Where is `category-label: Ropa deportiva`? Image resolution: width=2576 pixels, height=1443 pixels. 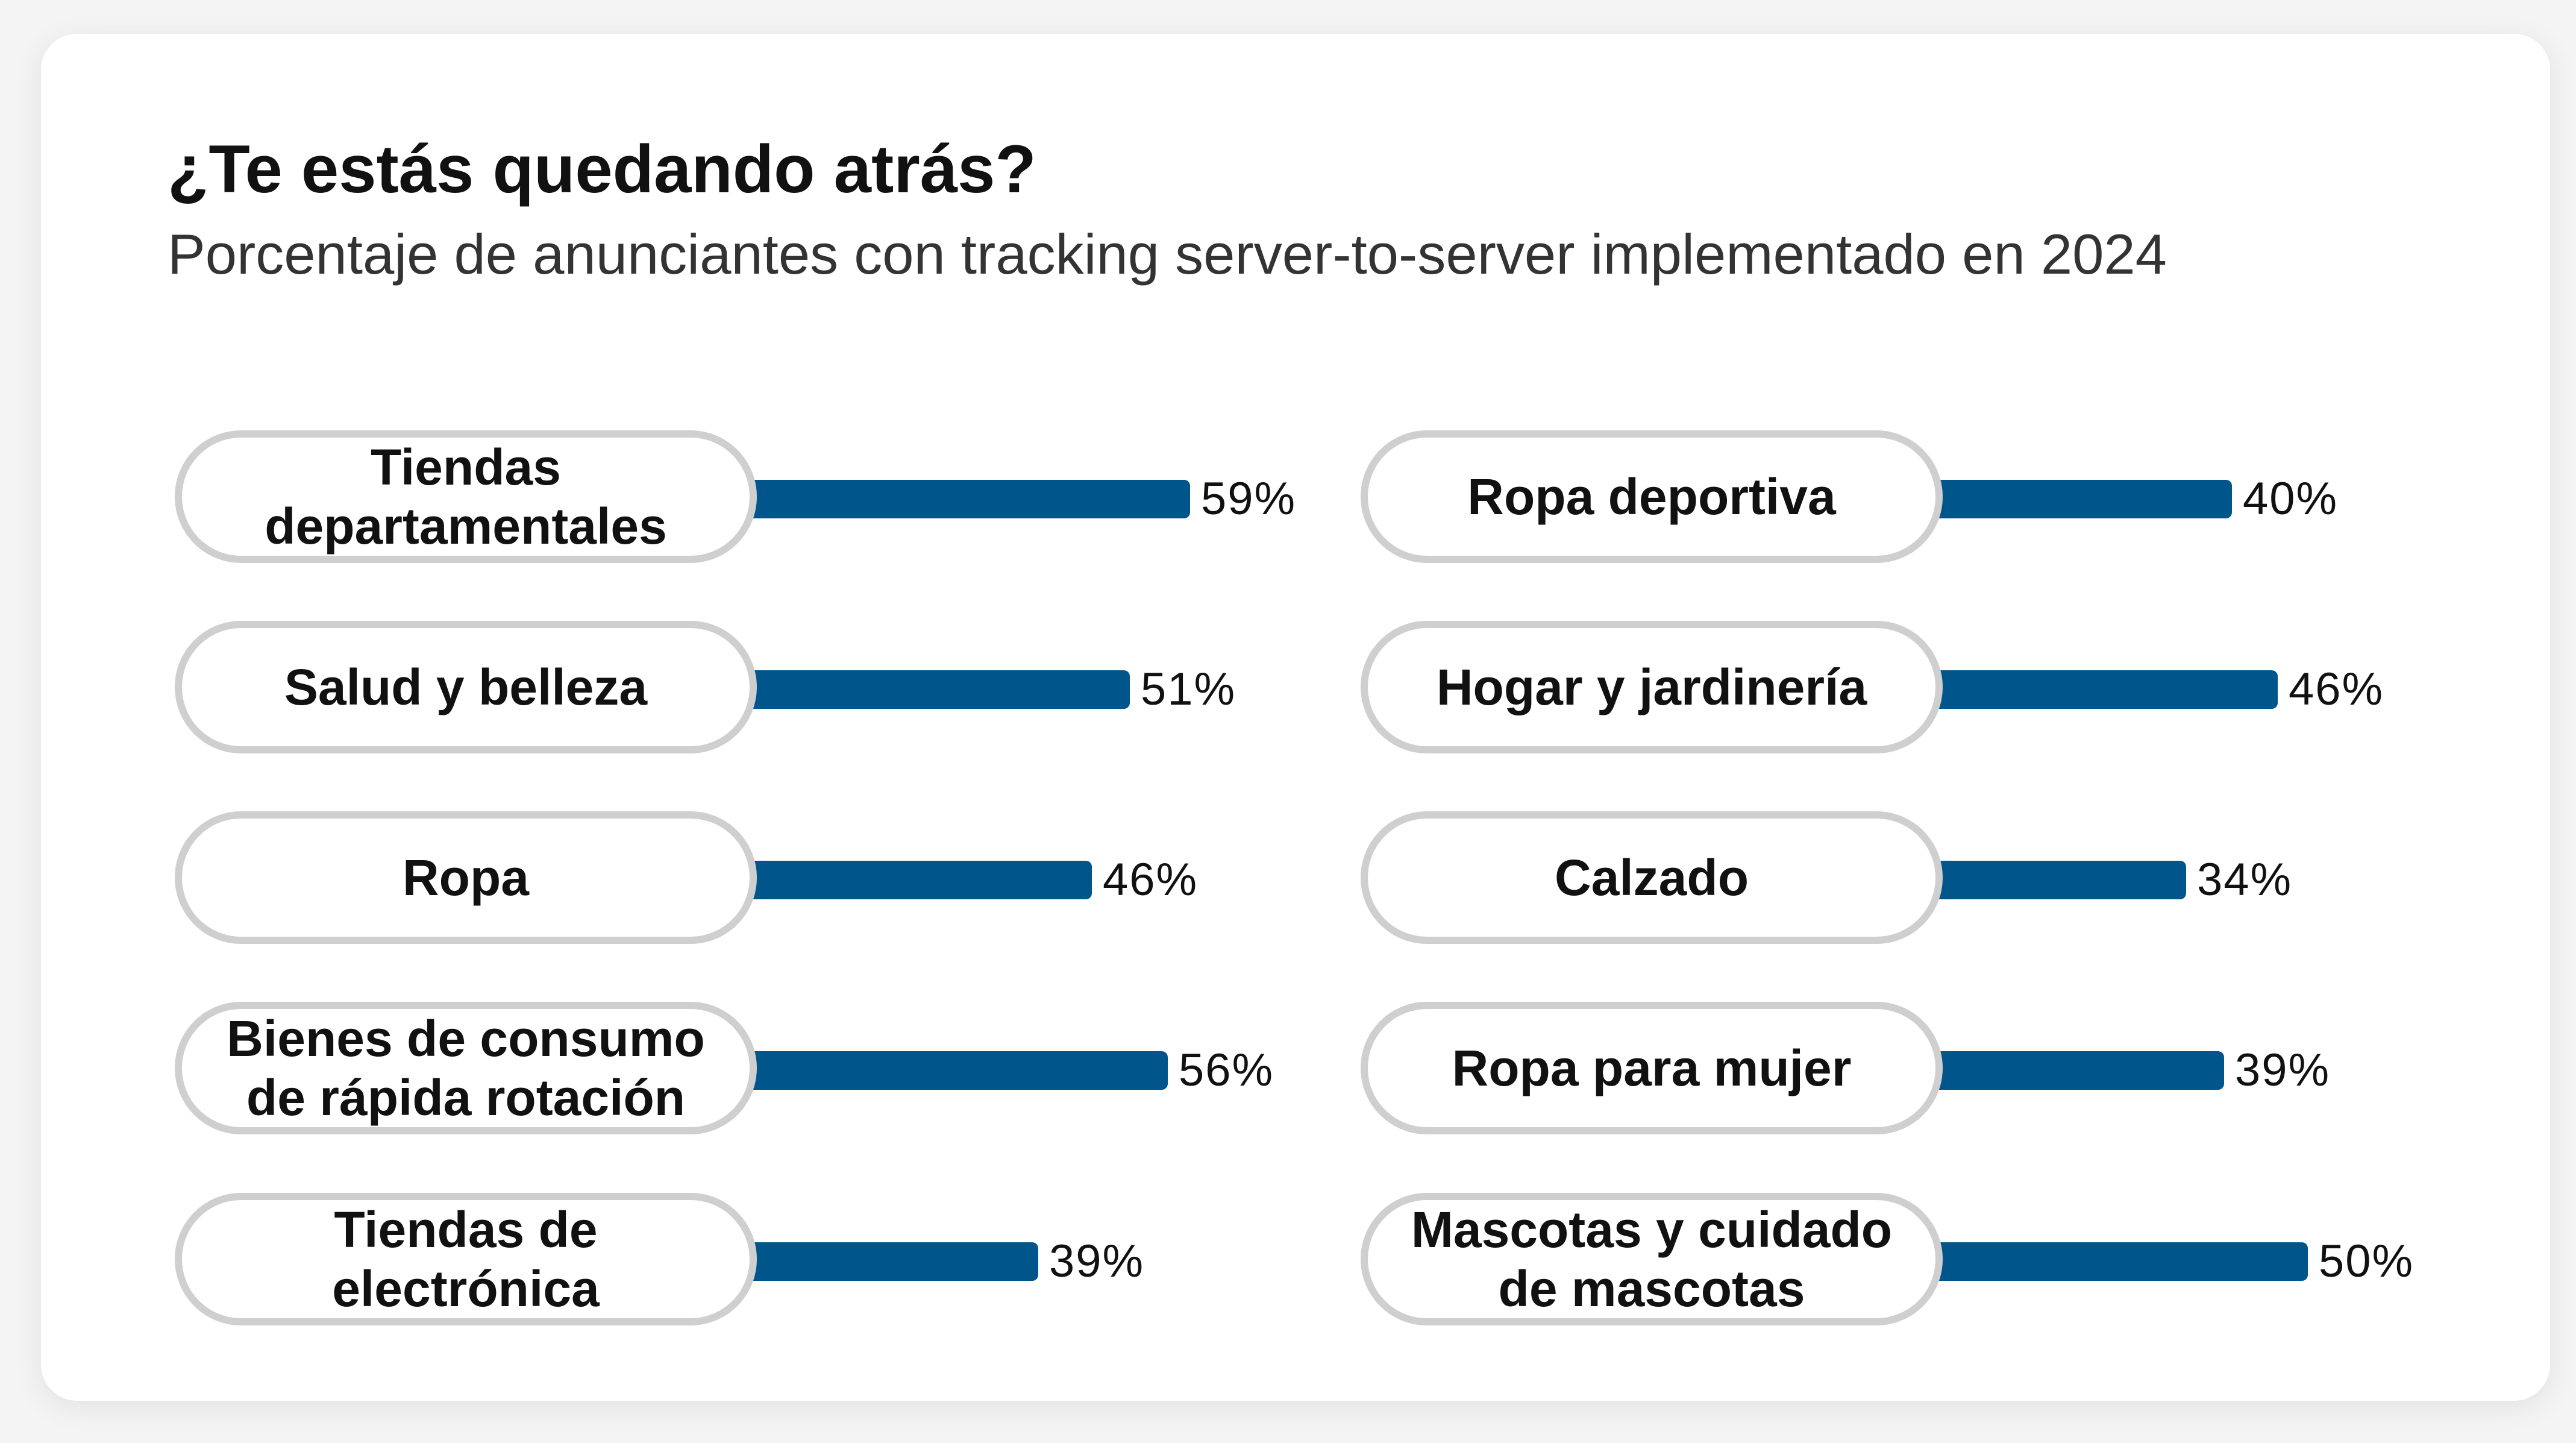
category-label: Ropa deportiva is located at coordinates (1651, 496).